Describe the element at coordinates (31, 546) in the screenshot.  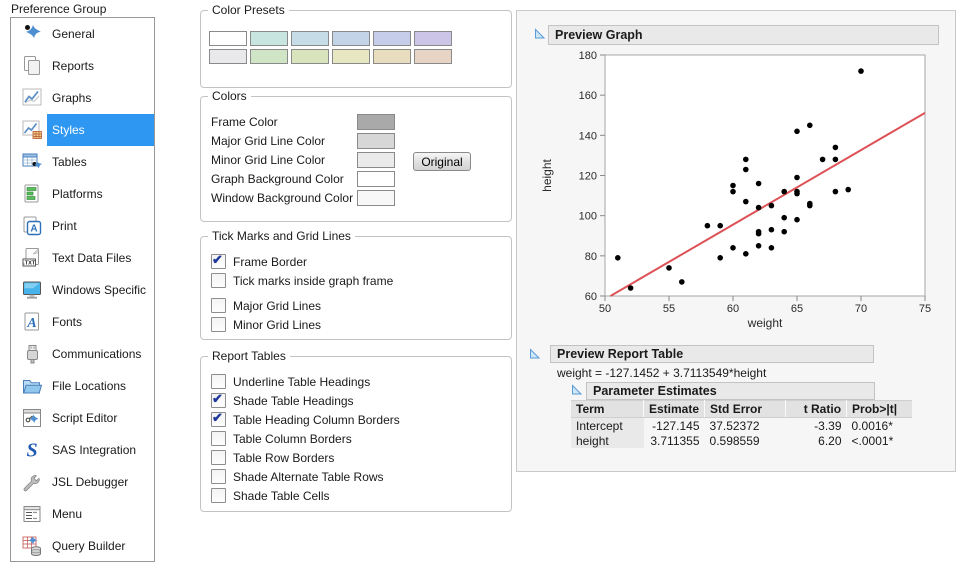
I see `query-db-icon` at that location.